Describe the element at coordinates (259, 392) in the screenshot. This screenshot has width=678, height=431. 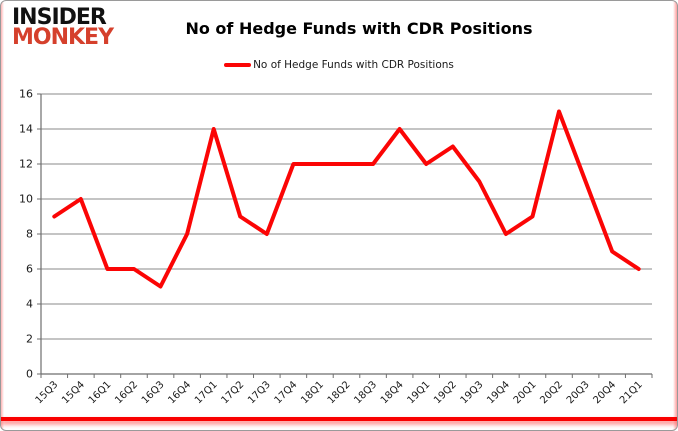
I see `x-axis-label: 17Q3` at that location.